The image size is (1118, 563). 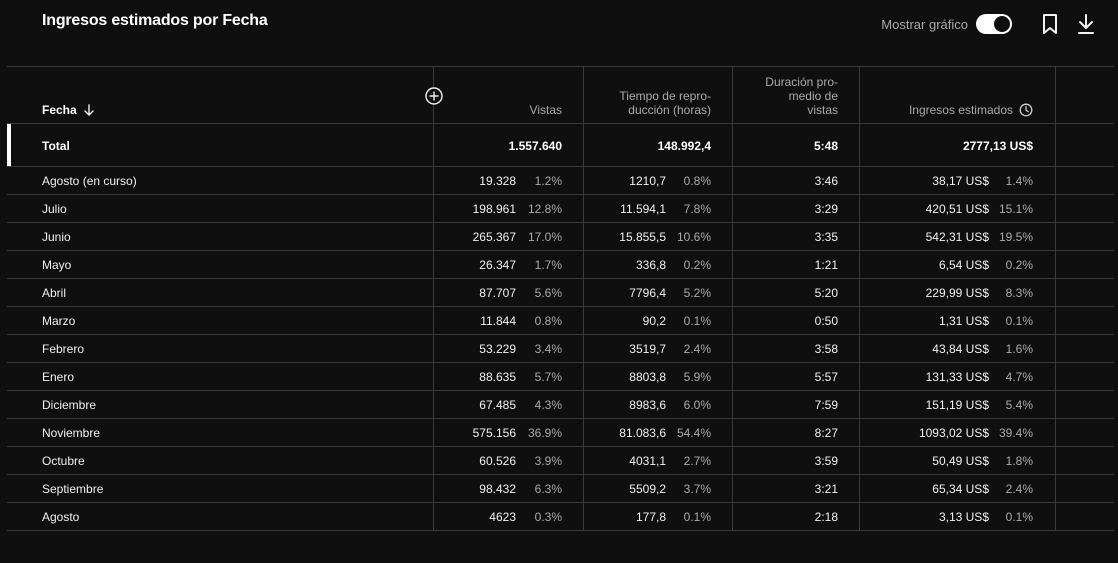 I want to click on row-duration: 3:35, so click(x=826, y=237).